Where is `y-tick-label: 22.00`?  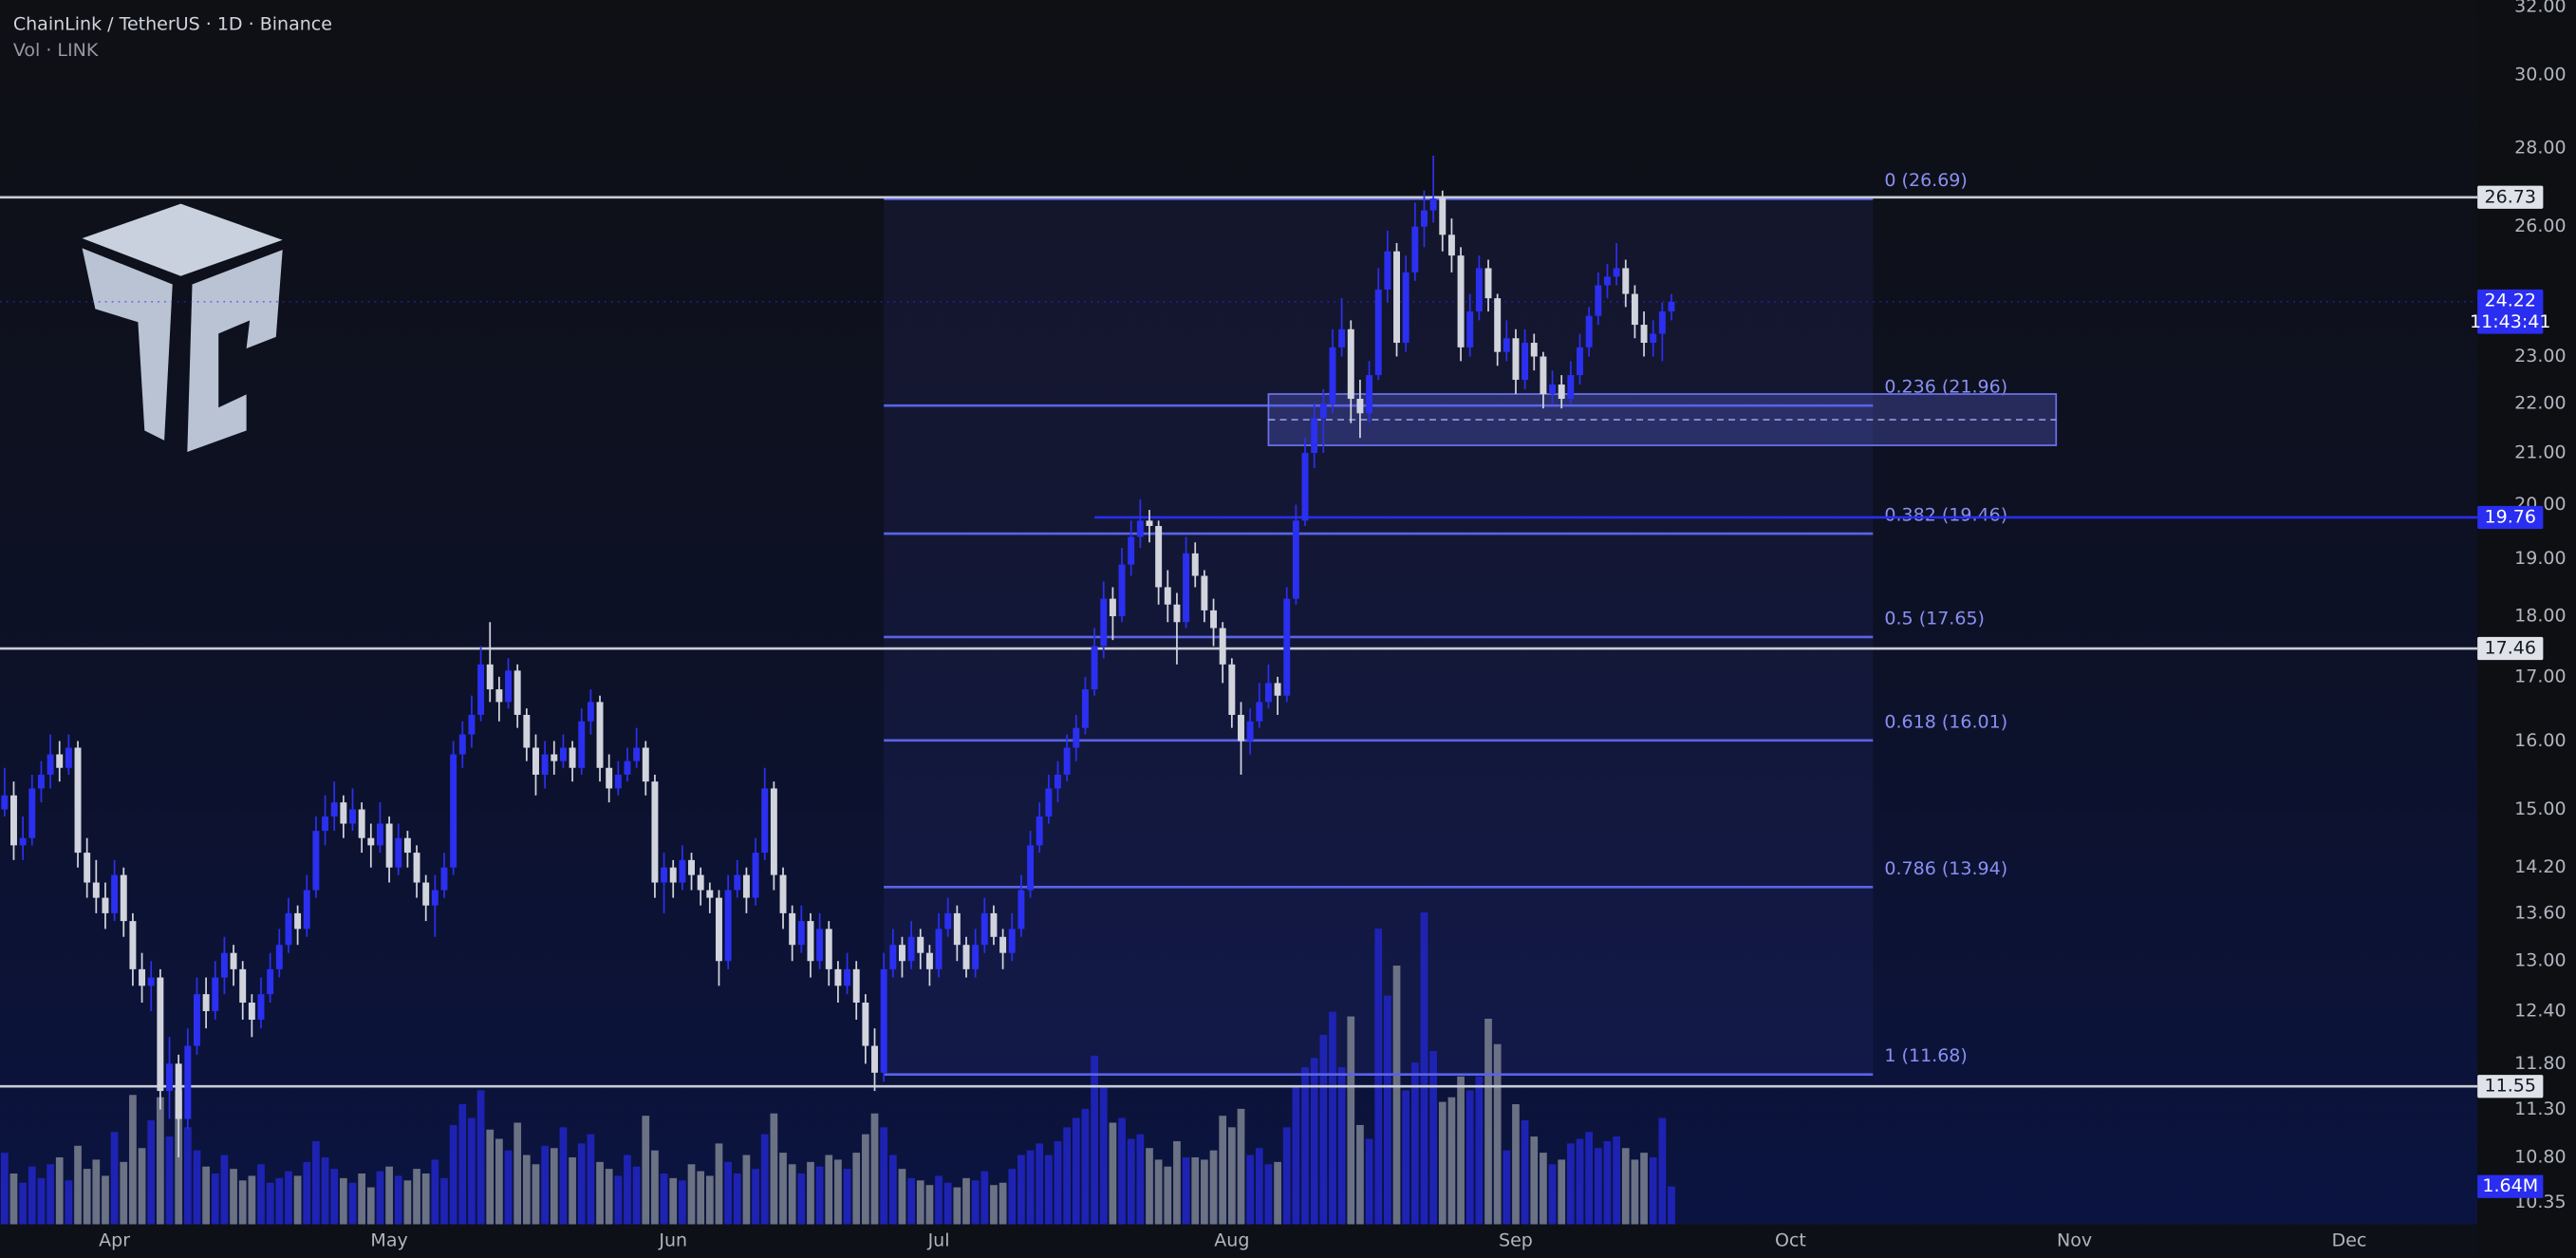
y-tick-label: 22.00 is located at coordinates (2540, 403).